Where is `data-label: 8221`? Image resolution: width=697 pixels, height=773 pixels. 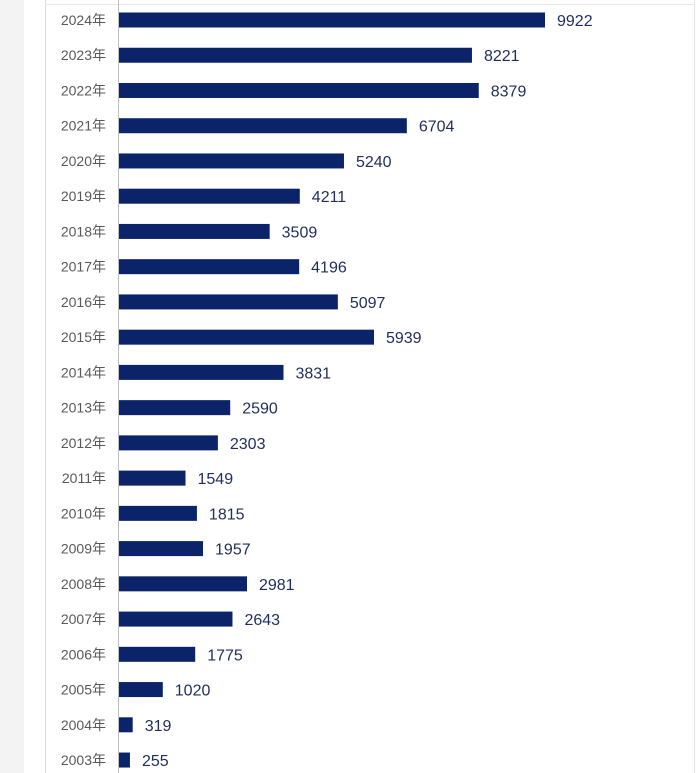
data-label: 8221 is located at coordinates (502, 56).